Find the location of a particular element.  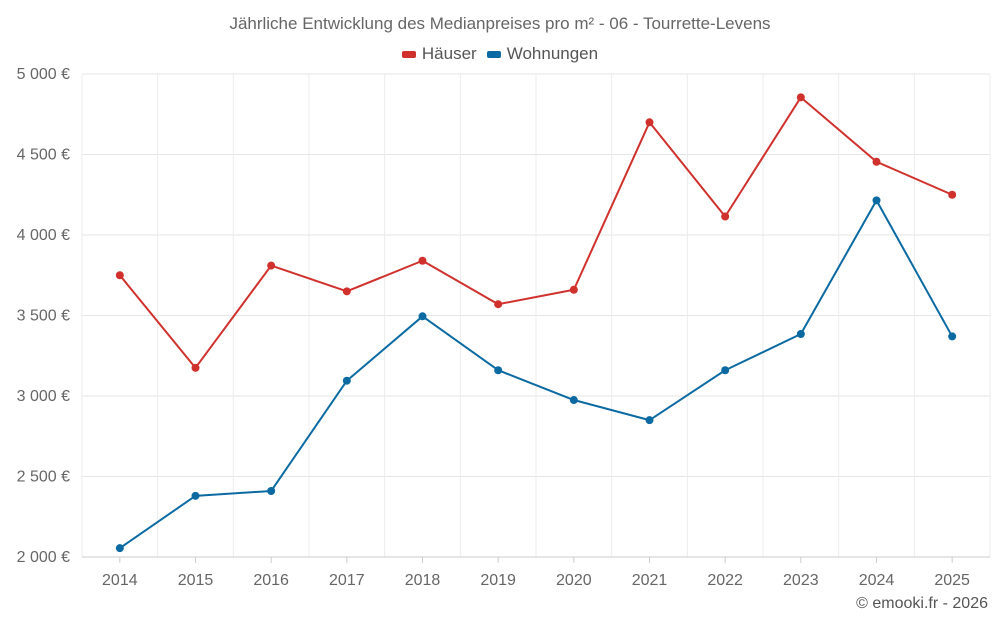

x-tick-label: 2016 is located at coordinates (271, 580).